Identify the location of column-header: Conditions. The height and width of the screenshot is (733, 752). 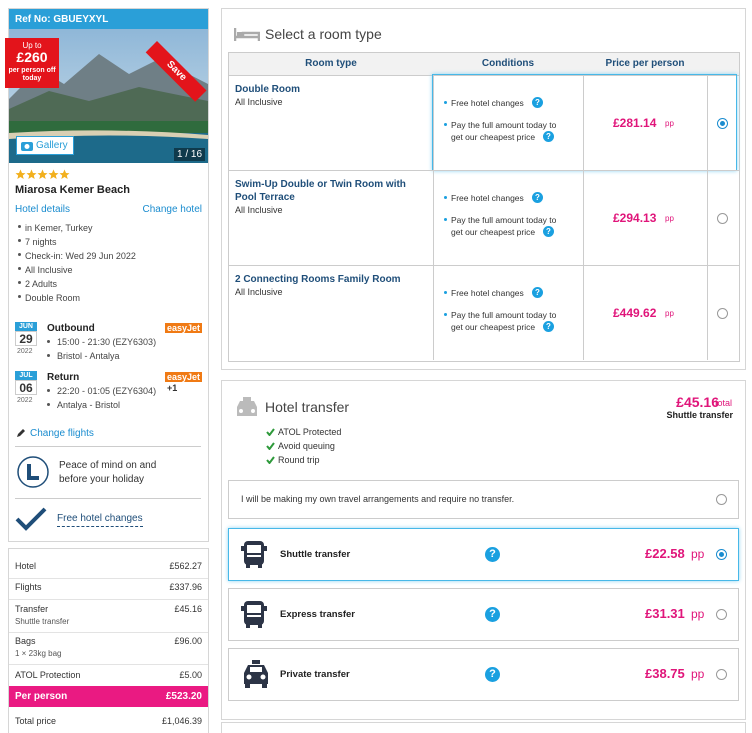
(508, 63).